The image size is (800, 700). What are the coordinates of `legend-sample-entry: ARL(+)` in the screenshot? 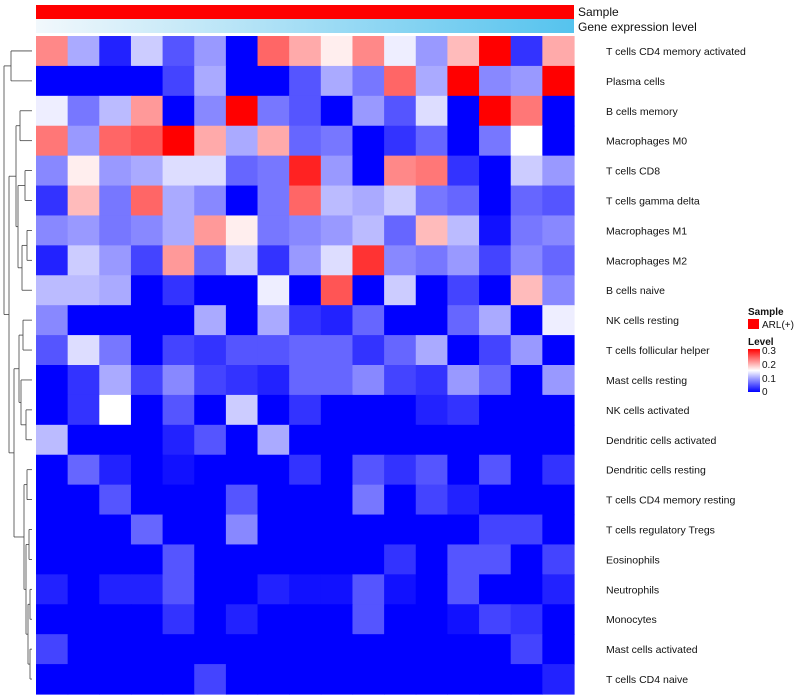 It's located at (778, 325).